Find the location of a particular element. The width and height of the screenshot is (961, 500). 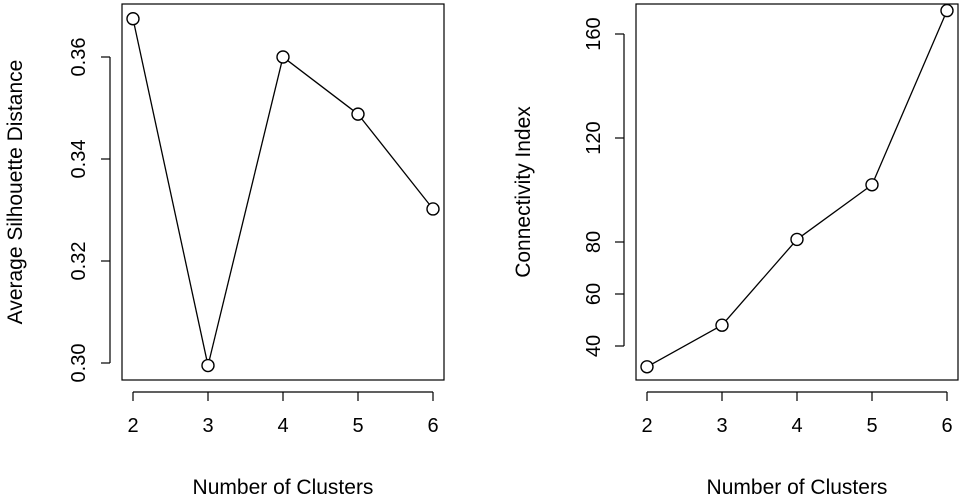

y-tick-label: 160 is located at coordinates (594, 33).